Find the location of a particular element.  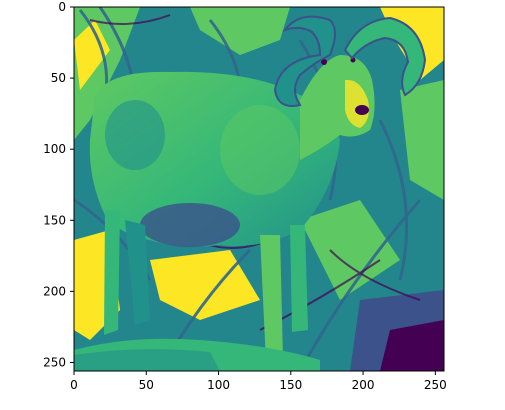

y-axis-ticks: 0 50 100 150 200 250 is located at coordinates (58, 184).